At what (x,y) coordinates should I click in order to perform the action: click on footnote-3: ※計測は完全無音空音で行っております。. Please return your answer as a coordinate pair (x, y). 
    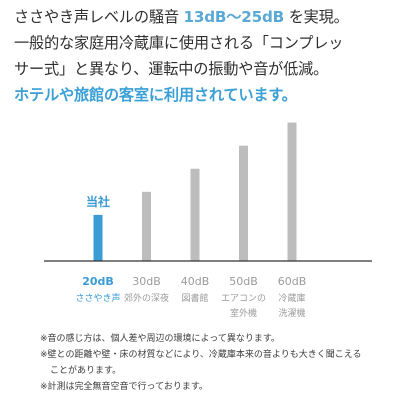
    Looking at the image, I should click on (124, 387).